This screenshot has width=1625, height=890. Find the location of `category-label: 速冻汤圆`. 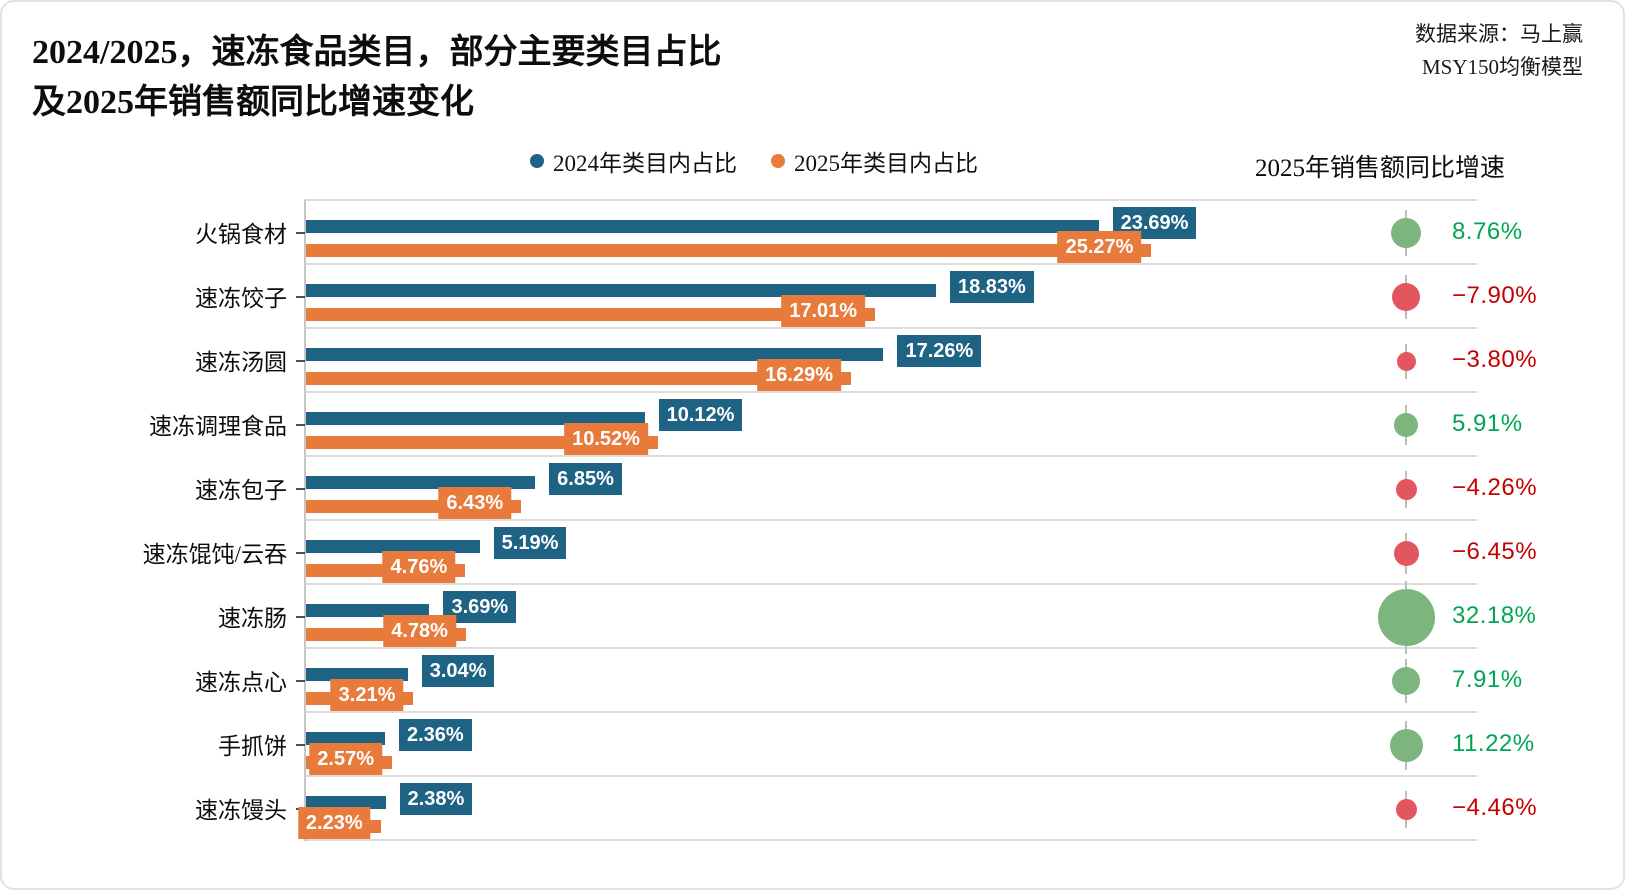

category-label: 速冻汤圆 is located at coordinates (241, 362).